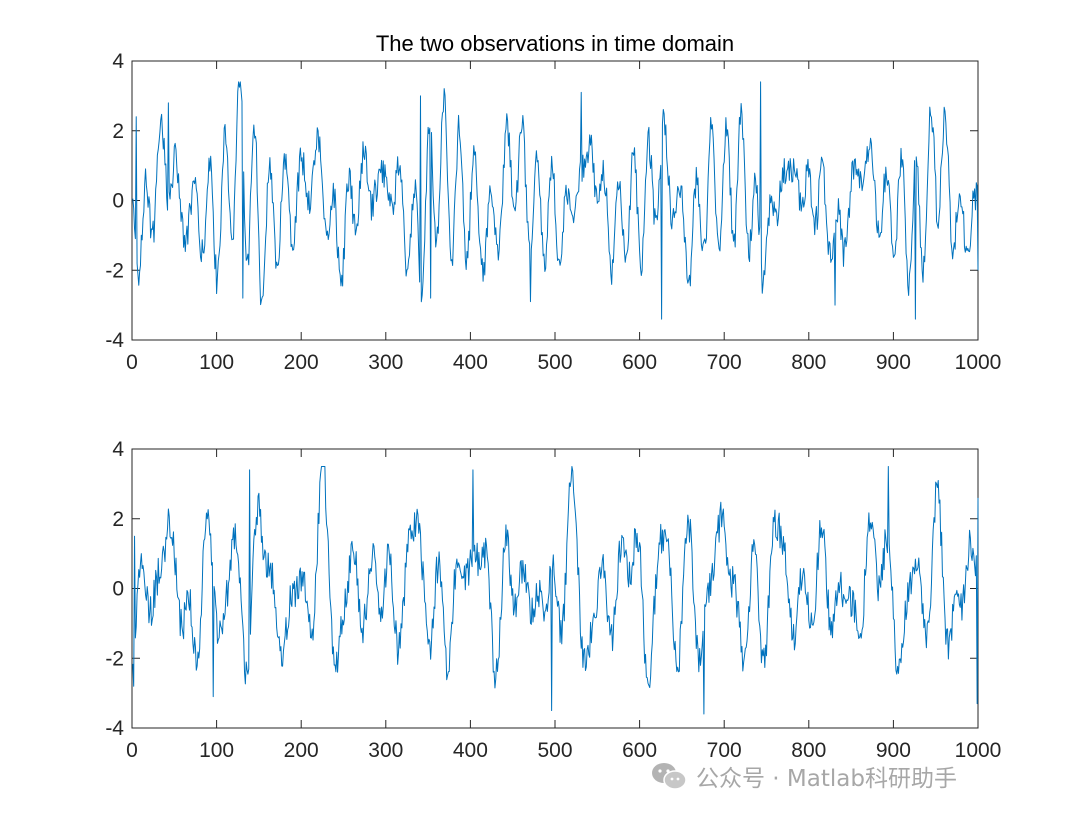 The width and height of the screenshot is (1080, 817). Describe the element at coordinates (669, 776) in the screenshot. I see `wechat-icon` at that location.